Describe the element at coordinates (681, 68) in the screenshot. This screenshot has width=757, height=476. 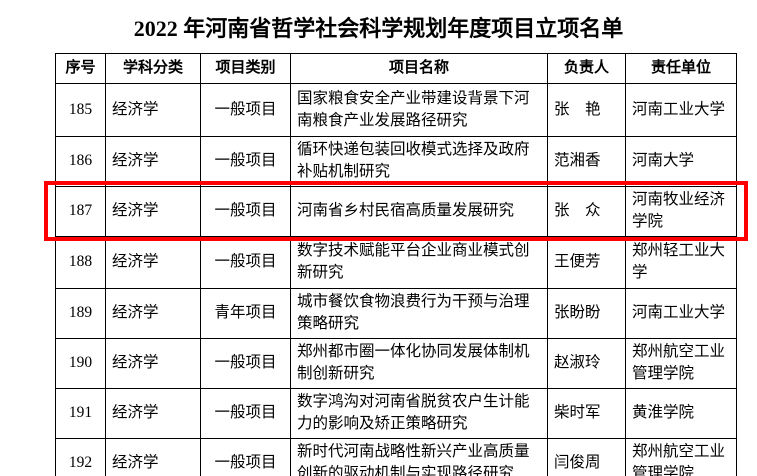
I see `header-unit: 责任单位` at that location.